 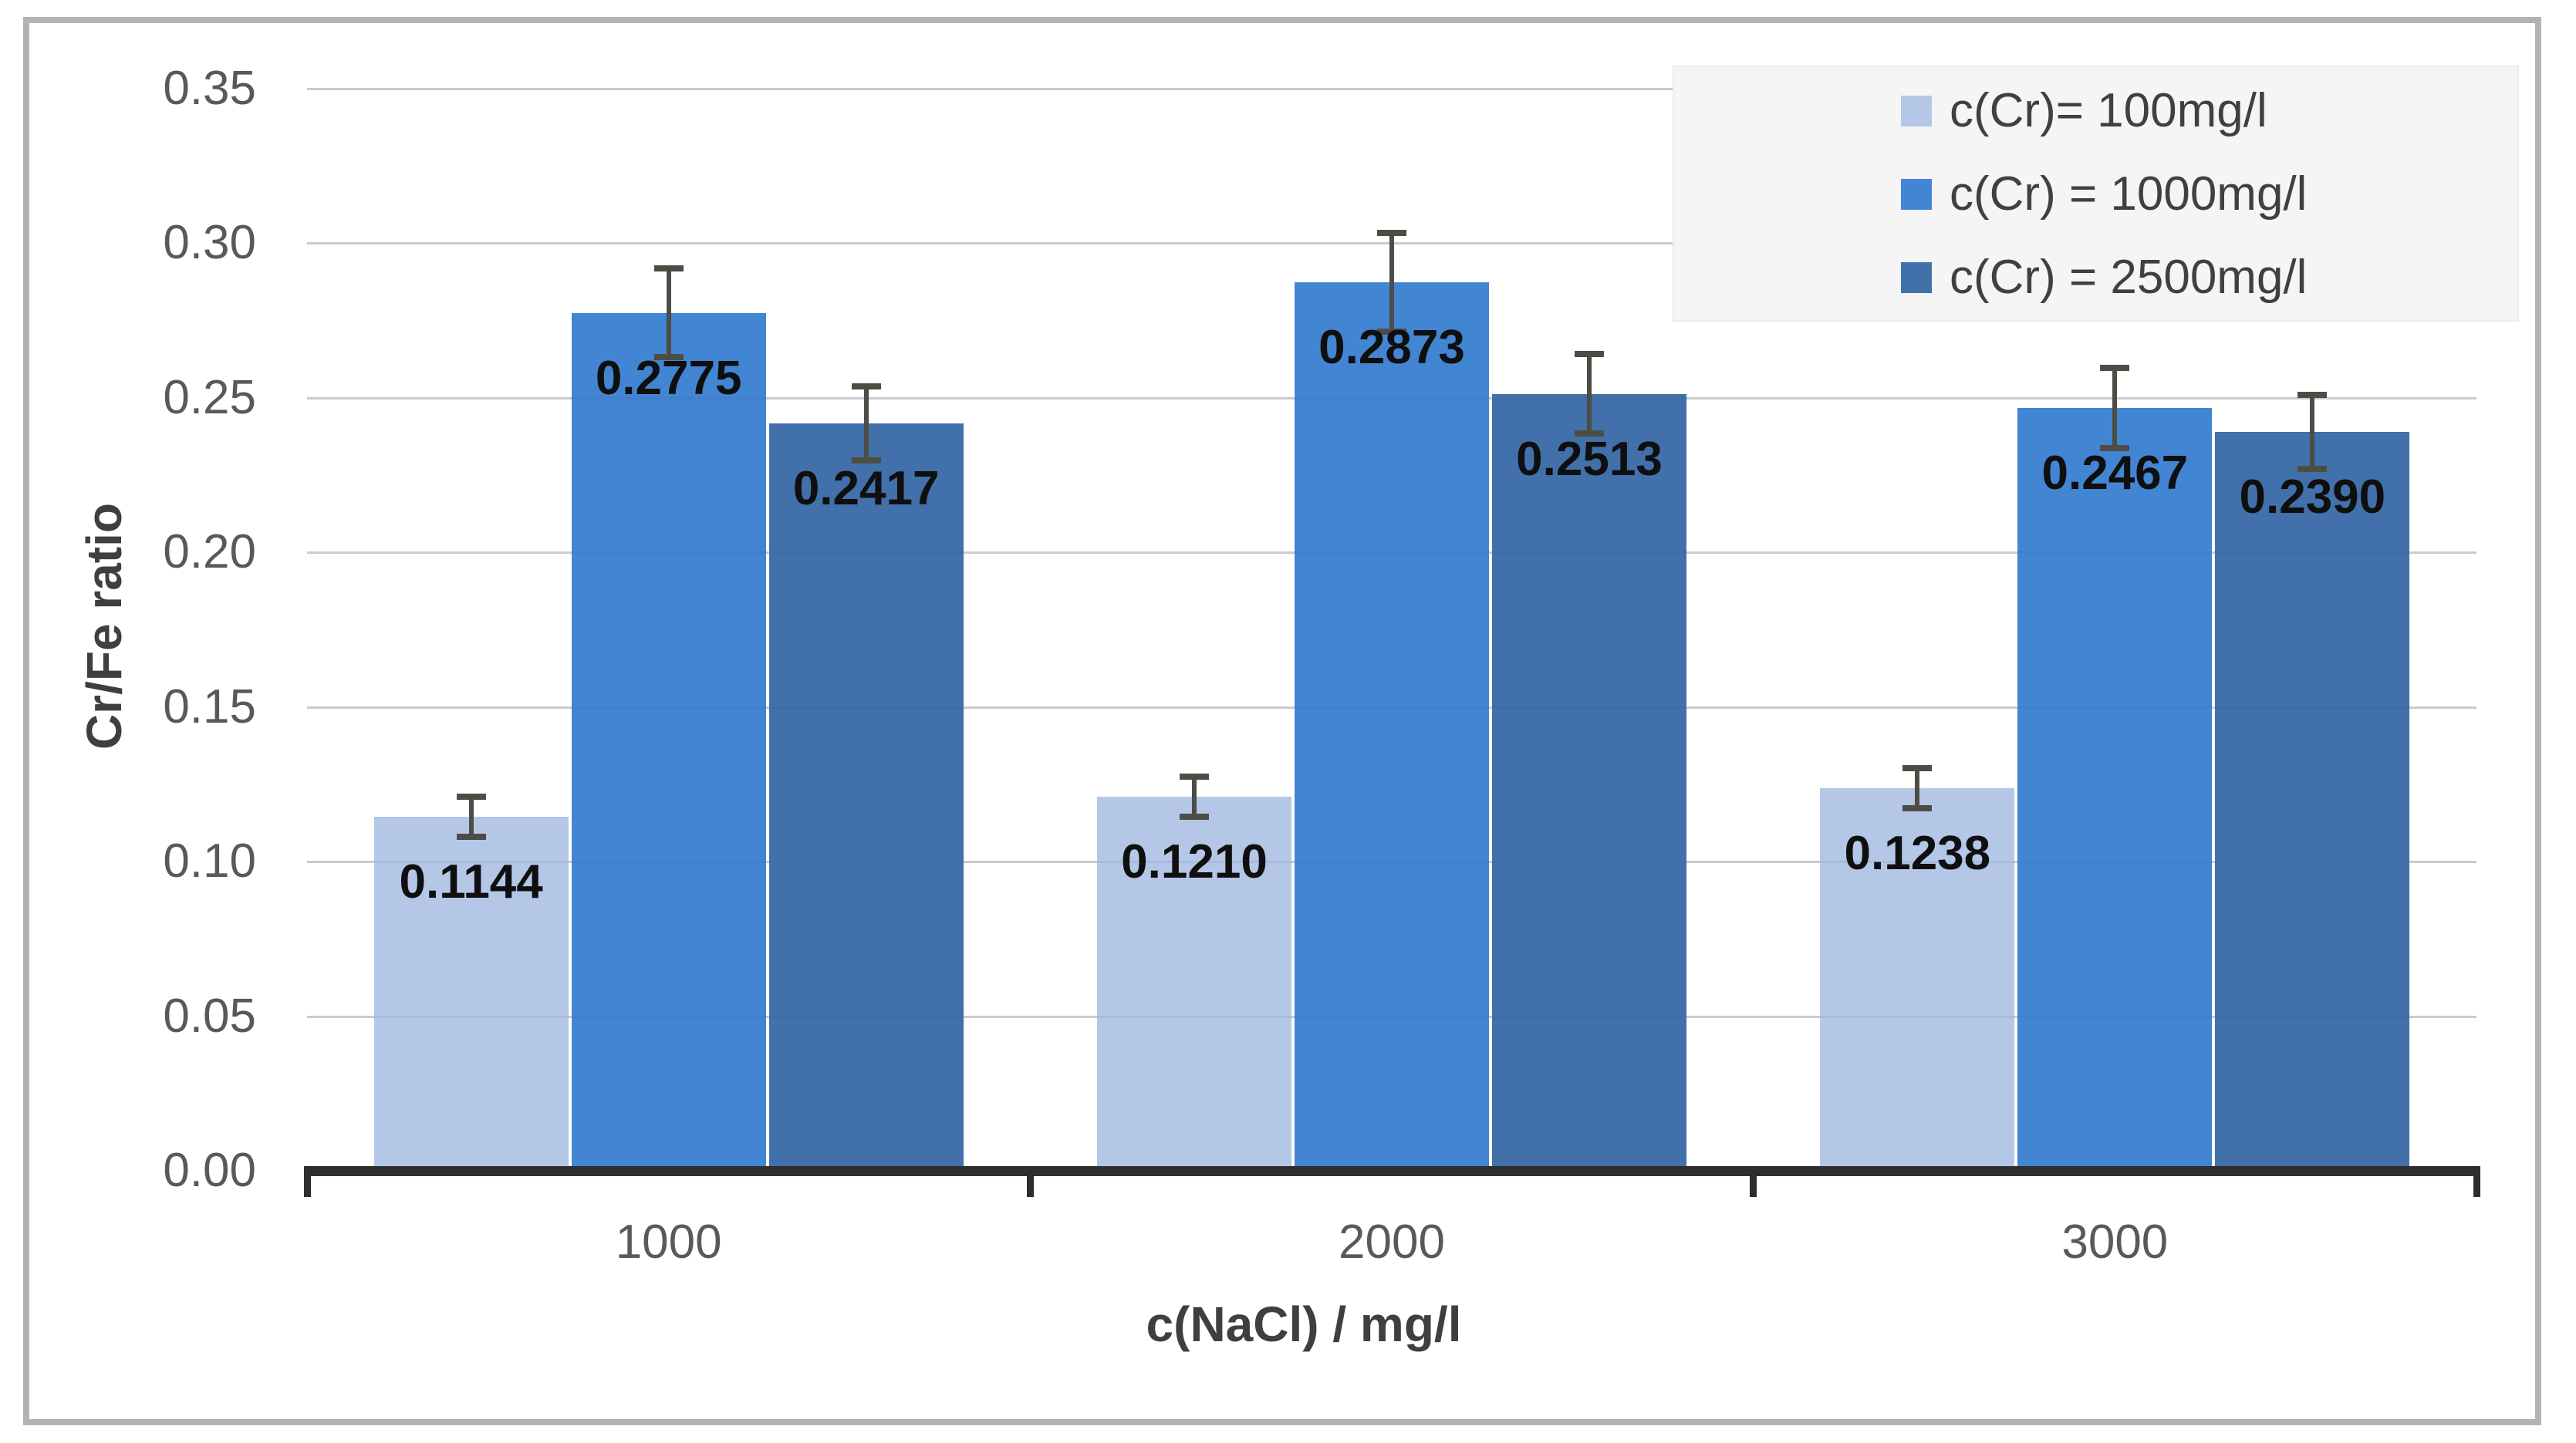 What do you see at coordinates (210, 243) in the screenshot?
I see `y-axis-tick-label: 0.30` at bounding box center [210, 243].